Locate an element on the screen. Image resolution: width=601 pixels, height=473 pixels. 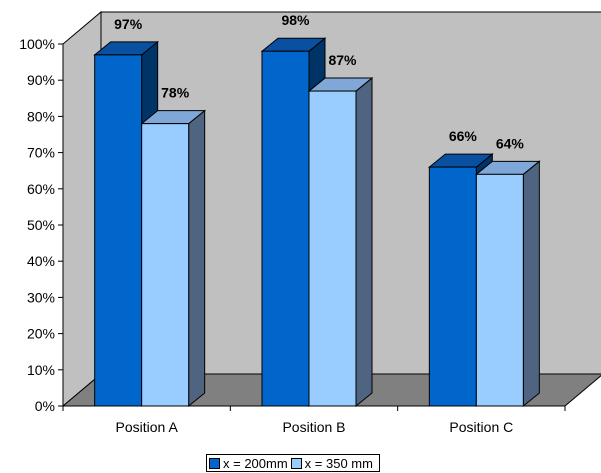
legend-label-series-1: x = 200mm is located at coordinates (255, 463).